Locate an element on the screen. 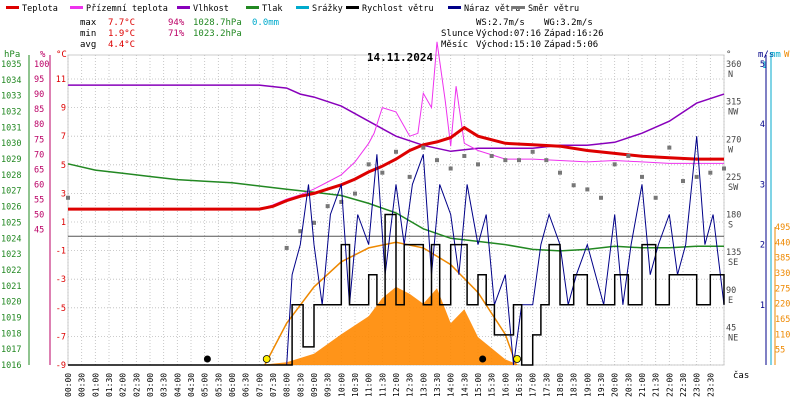  axis-hpa-tick: 1028 is located at coordinates (11, 176).